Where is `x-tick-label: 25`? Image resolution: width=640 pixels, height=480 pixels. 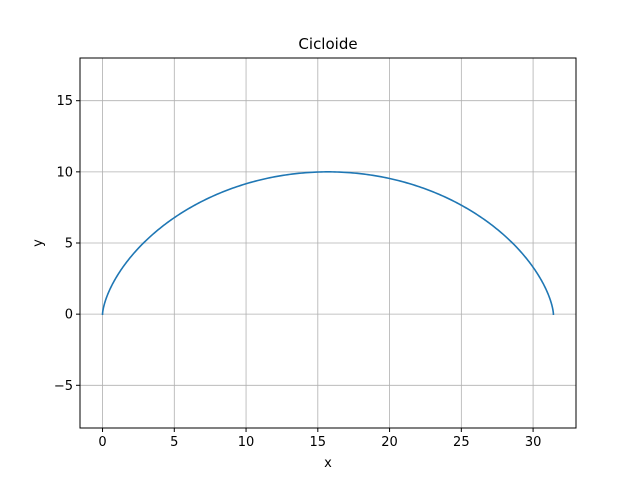 x-tick-label: 25 is located at coordinates (461, 442).